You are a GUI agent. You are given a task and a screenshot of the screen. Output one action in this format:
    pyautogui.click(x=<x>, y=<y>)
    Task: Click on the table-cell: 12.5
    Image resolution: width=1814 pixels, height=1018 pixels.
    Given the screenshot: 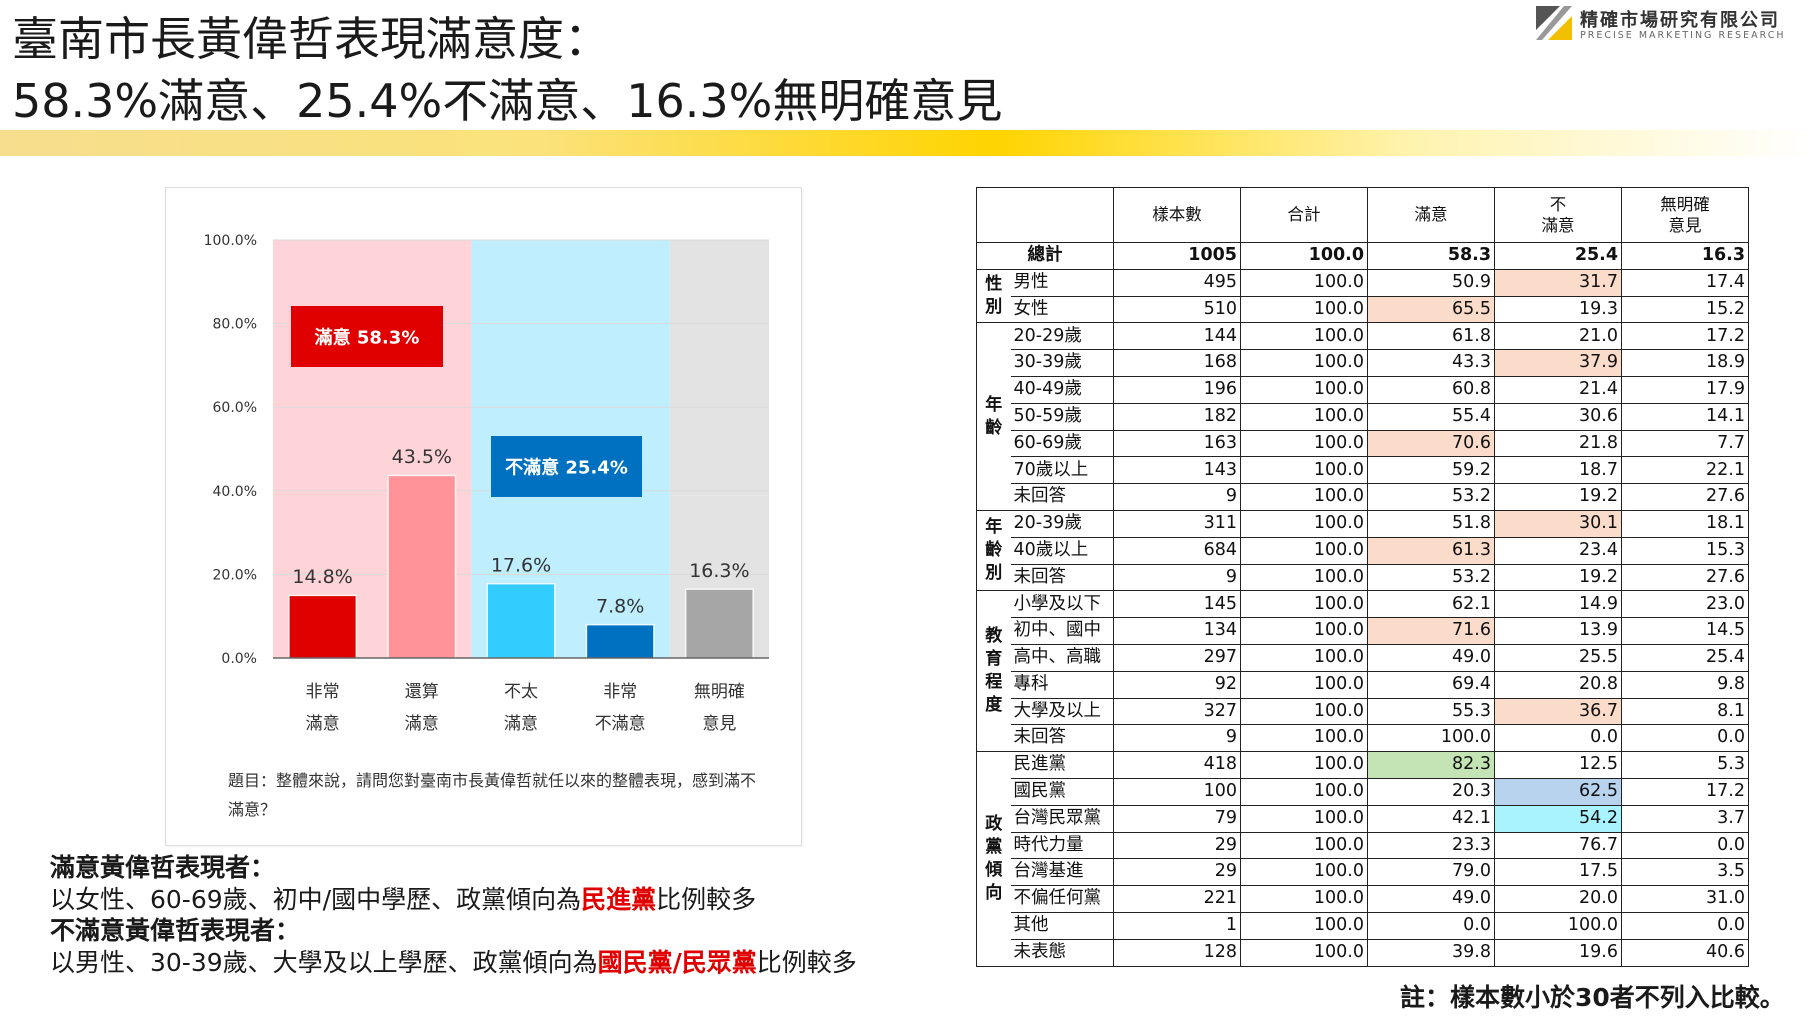 What is the action you would take?
    pyautogui.click(x=1558, y=765)
    